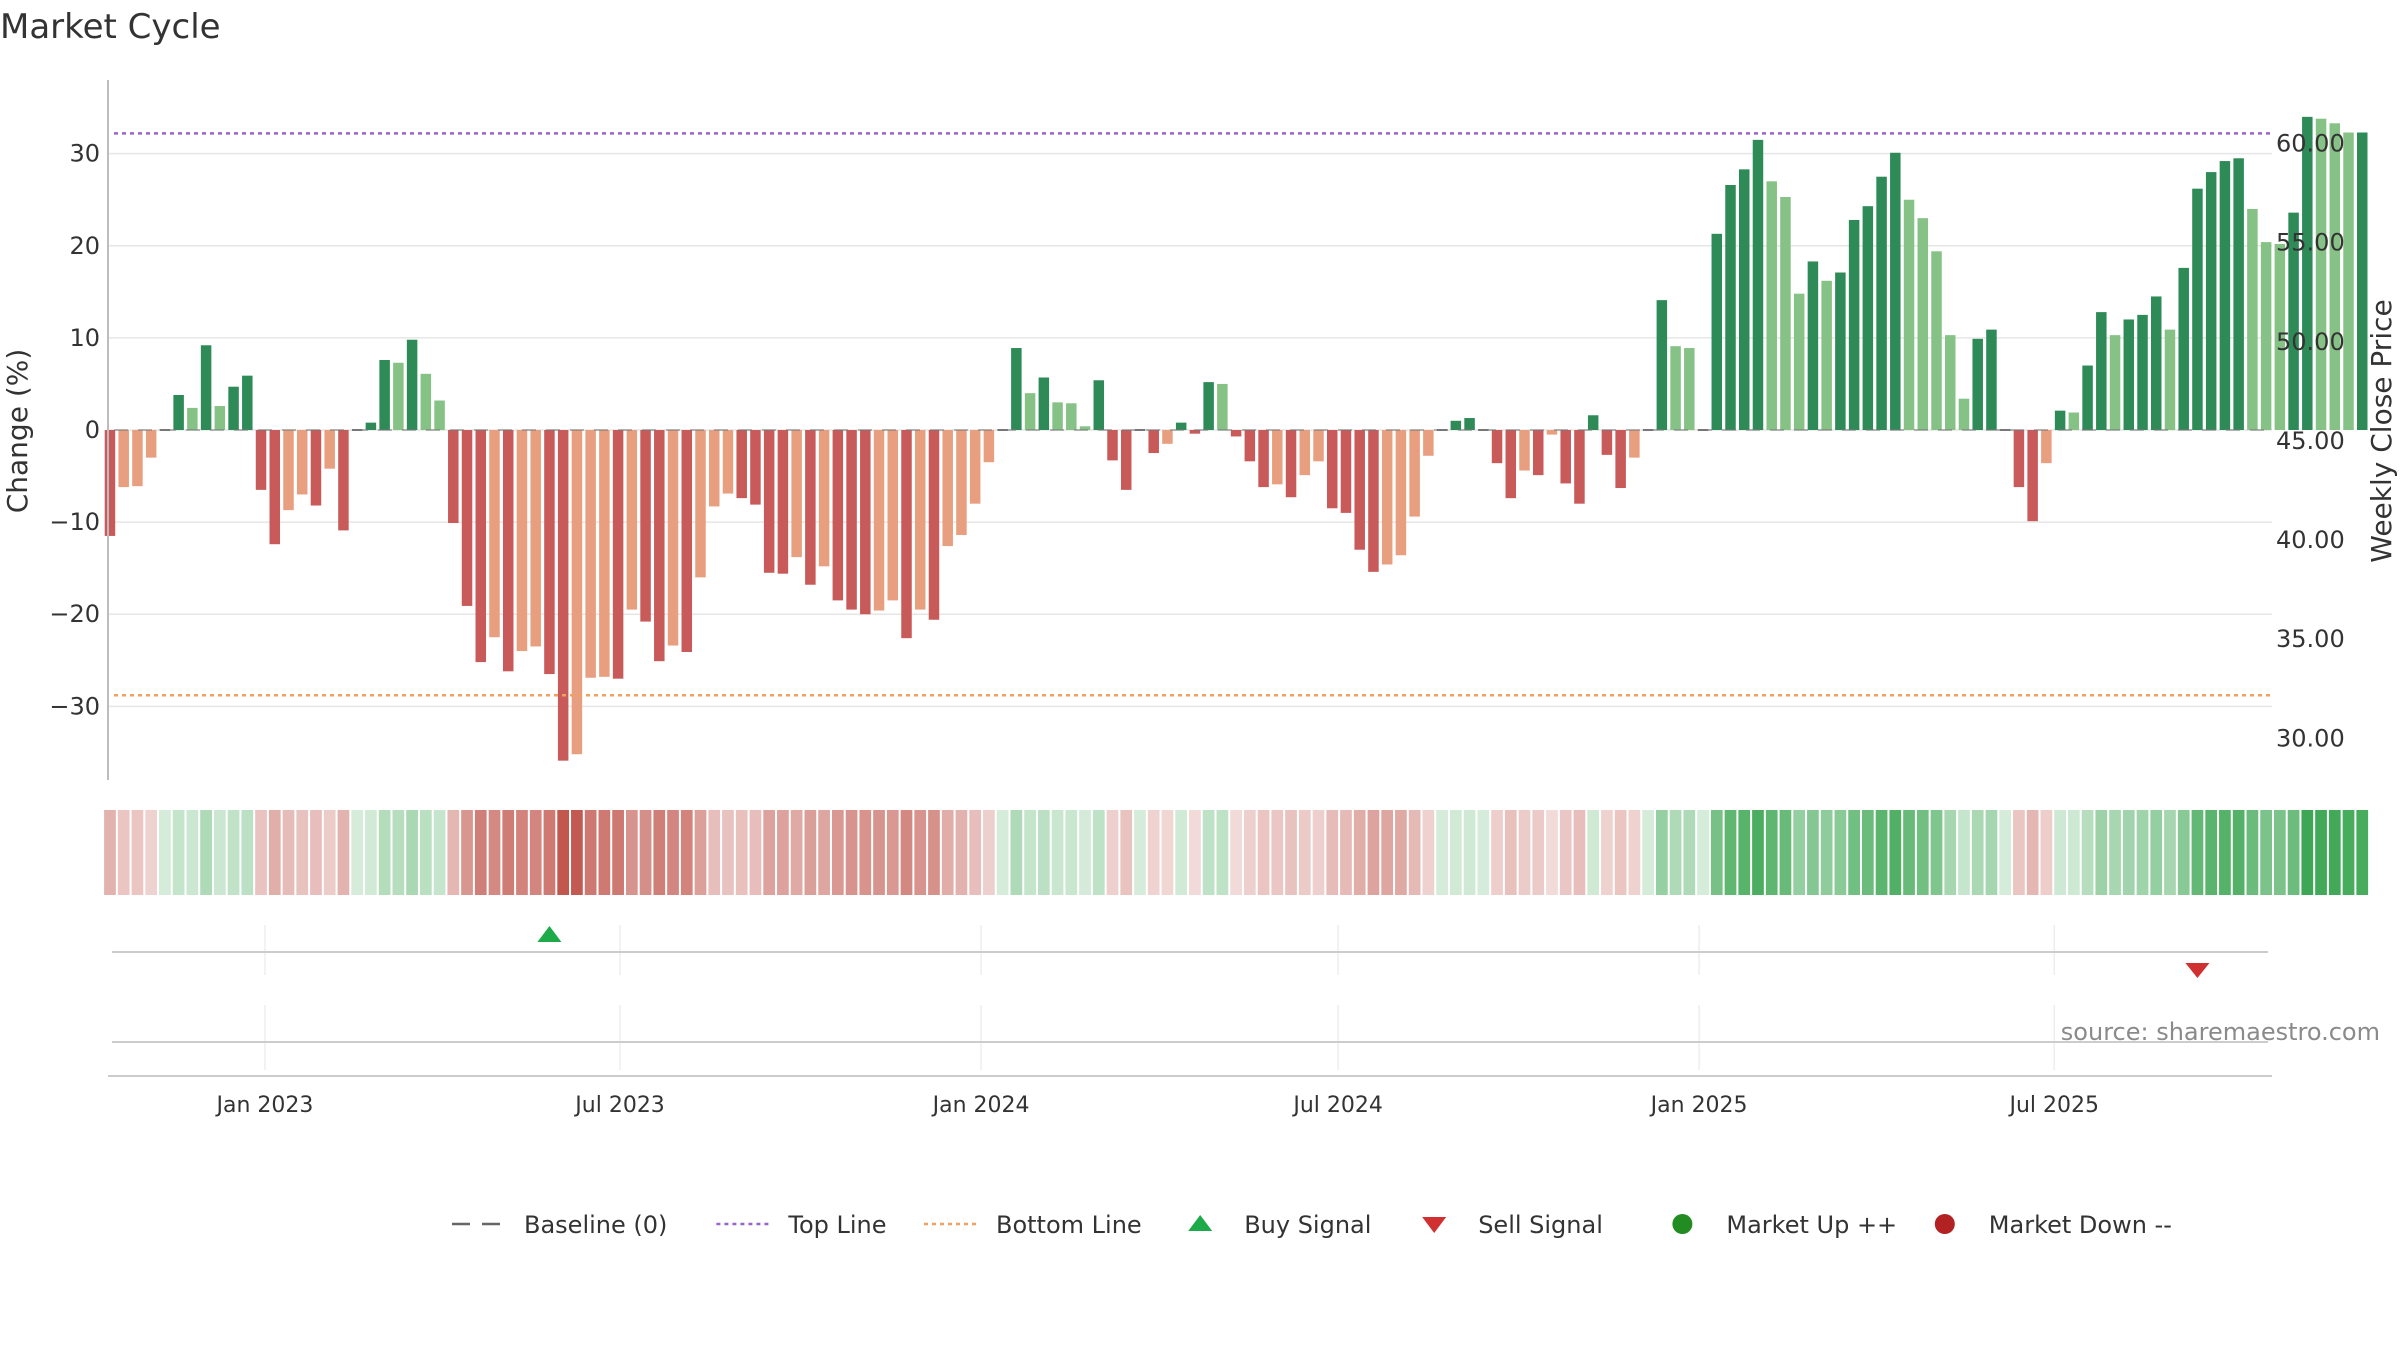 The image size is (2400, 1350). Describe the element at coordinates (1698, 1105) in the screenshot. I see `x-tick-label: Jan 2025` at that location.